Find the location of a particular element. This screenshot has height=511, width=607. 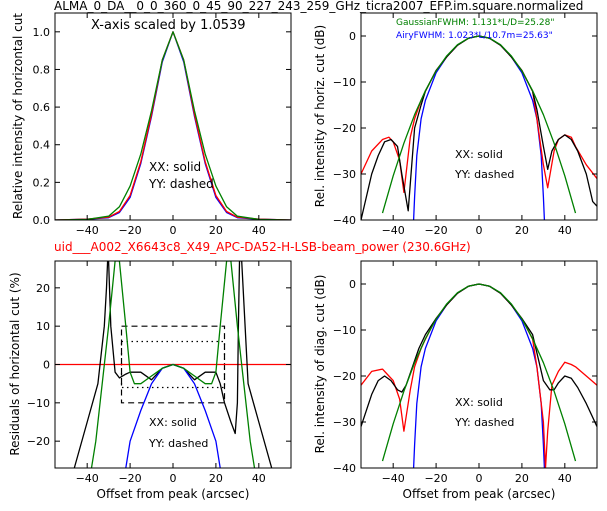

ylabel-bl: Residuals of horizontal cut (%) is located at coordinates (15, 363).